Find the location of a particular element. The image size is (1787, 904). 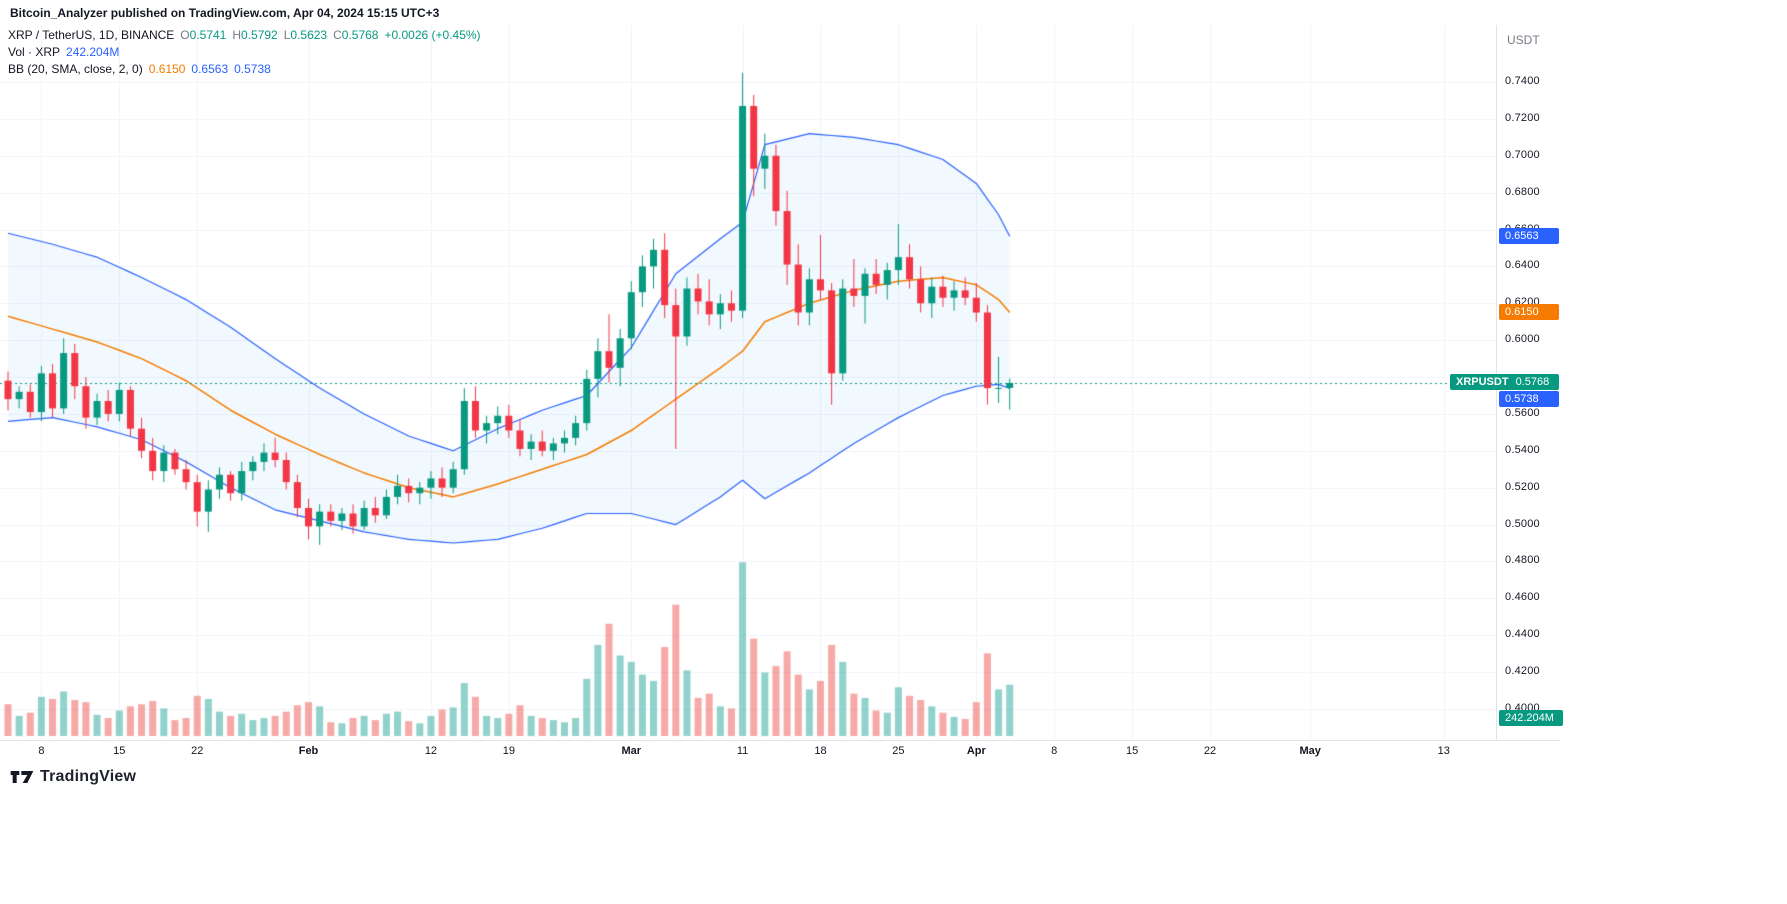

volume-badge: 242.204M is located at coordinates (1531, 718).